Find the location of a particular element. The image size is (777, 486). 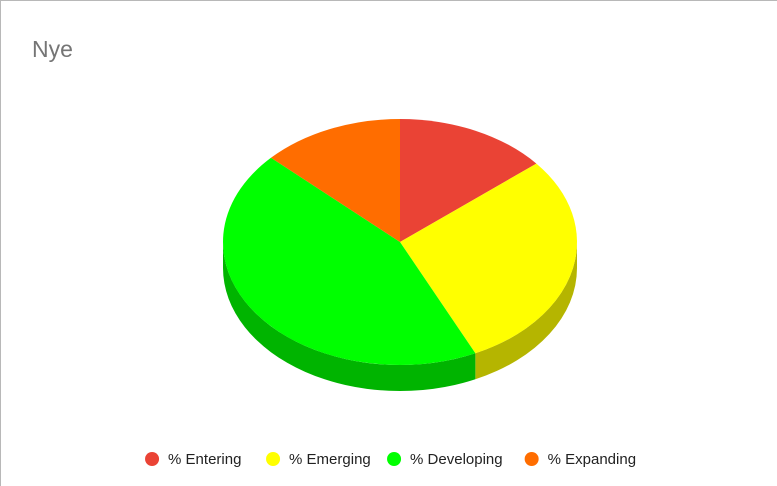

pie-side-walls is located at coordinates (400, 316).